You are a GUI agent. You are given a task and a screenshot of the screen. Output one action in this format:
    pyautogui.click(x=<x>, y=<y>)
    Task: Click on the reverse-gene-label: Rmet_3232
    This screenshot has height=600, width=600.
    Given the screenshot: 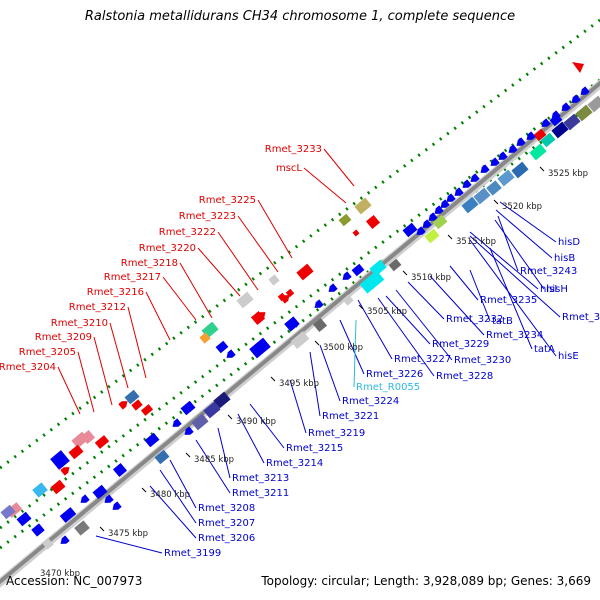 What is the action you would take?
    pyautogui.click(x=474, y=319)
    